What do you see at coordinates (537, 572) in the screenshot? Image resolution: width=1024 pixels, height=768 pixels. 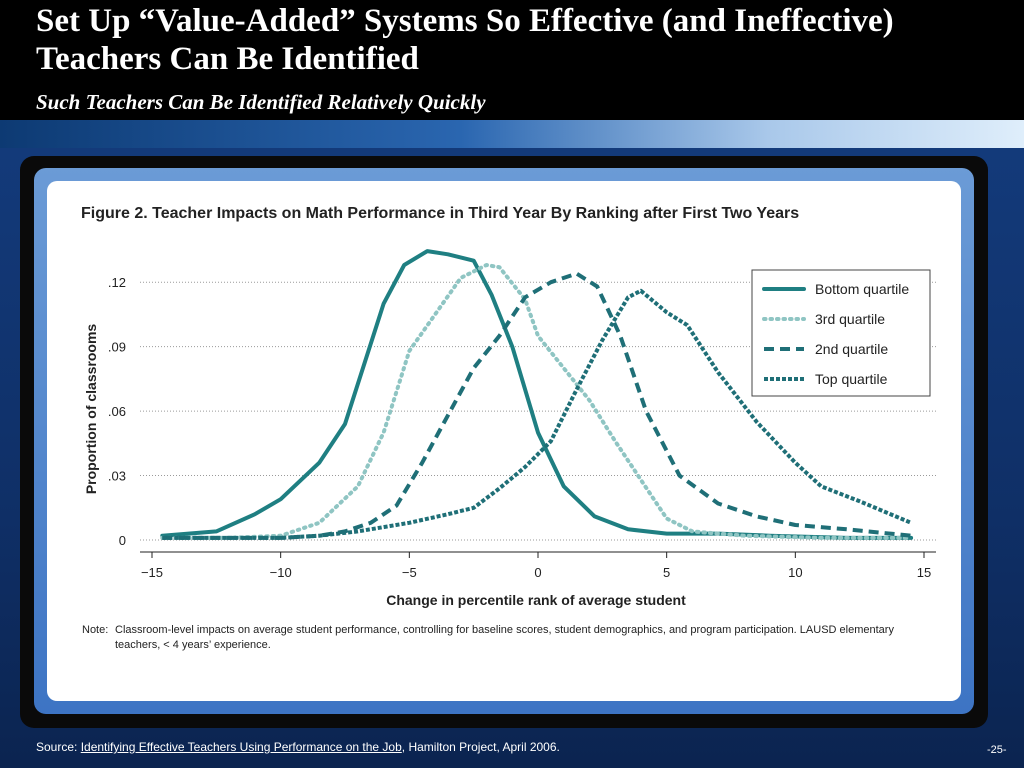 I see `x-tick-label: 0` at bounding box center [537, 572].